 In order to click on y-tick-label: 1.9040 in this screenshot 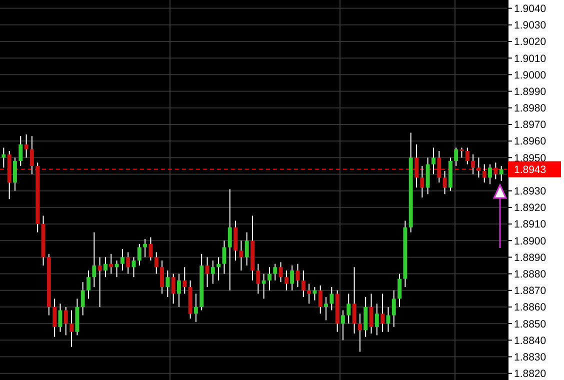, I will do `click(530, 8)`.